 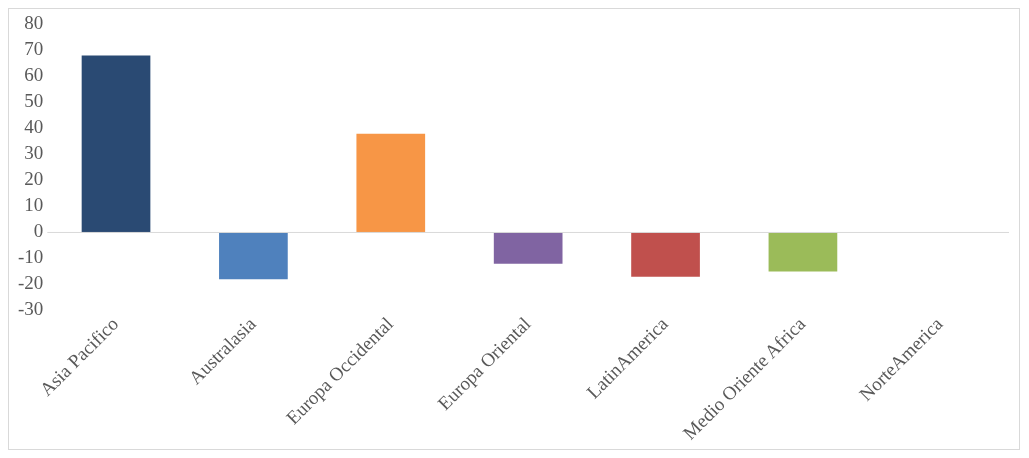 I want to click on y-tick-label: 40, so click(x=34, y=127).